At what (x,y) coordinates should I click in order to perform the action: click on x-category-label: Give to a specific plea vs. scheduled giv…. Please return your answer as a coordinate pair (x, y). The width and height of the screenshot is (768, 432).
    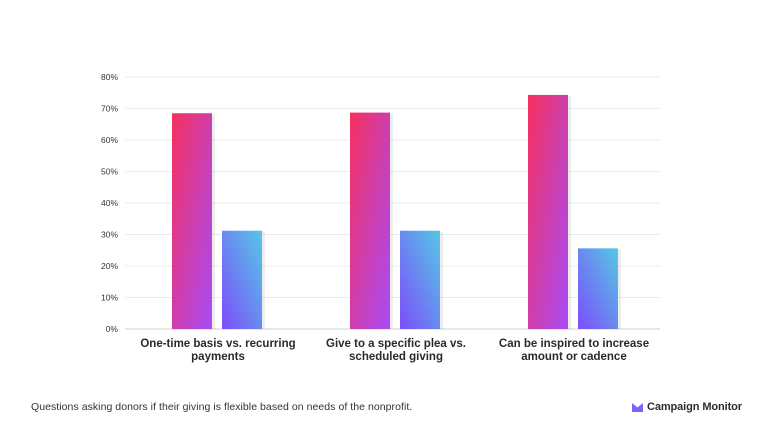
    Looking at the image, I should click on (396, 350).